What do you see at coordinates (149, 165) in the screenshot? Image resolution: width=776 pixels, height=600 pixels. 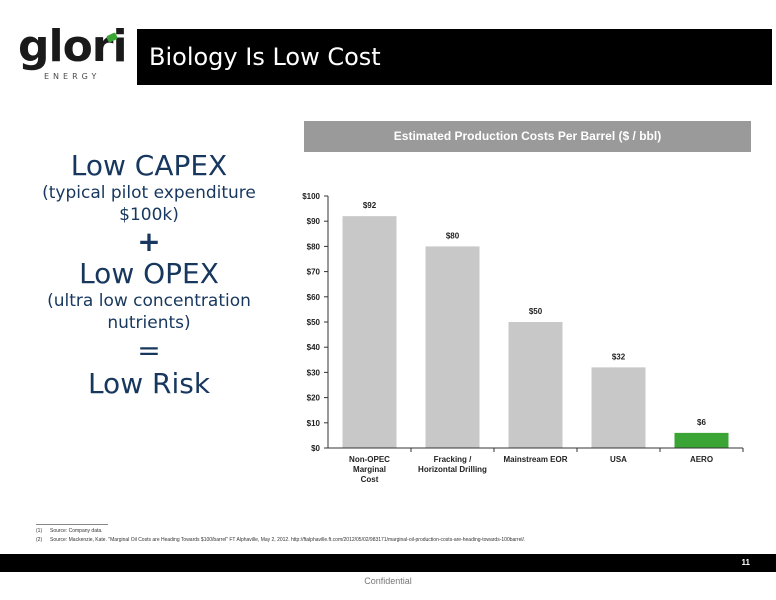 I see `capex-heading: Low CAPEX` at bounding box center [149, 165].